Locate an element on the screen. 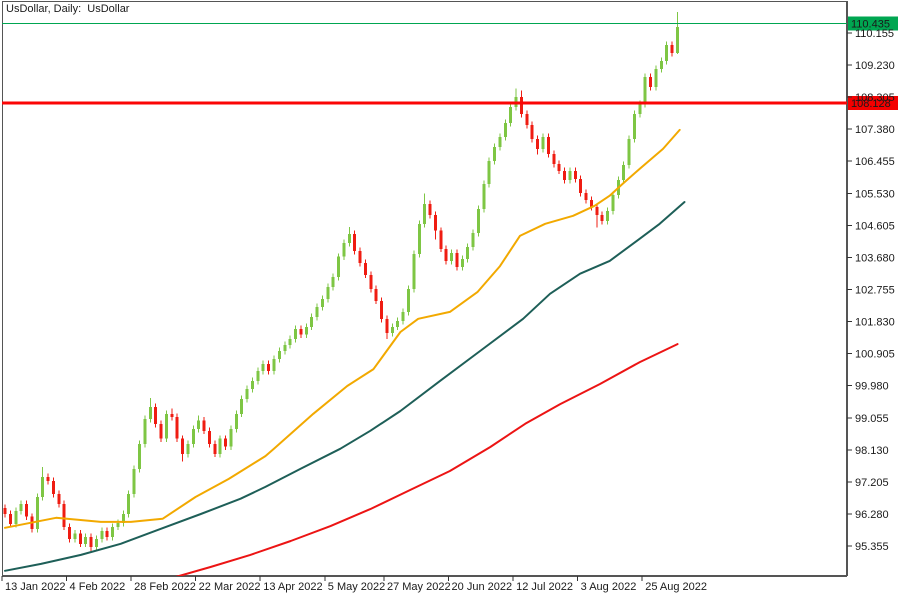 Image resolution: width=900 pixels, height=600 pixels. x-axis-label: 25 Aug 2022 is located at coordinates (676, 587).